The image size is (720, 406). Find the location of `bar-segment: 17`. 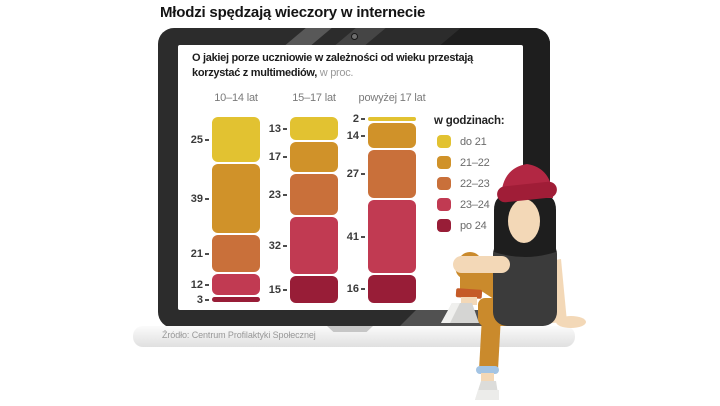

bar-segment: 17 is located at coordinates (303, 157).